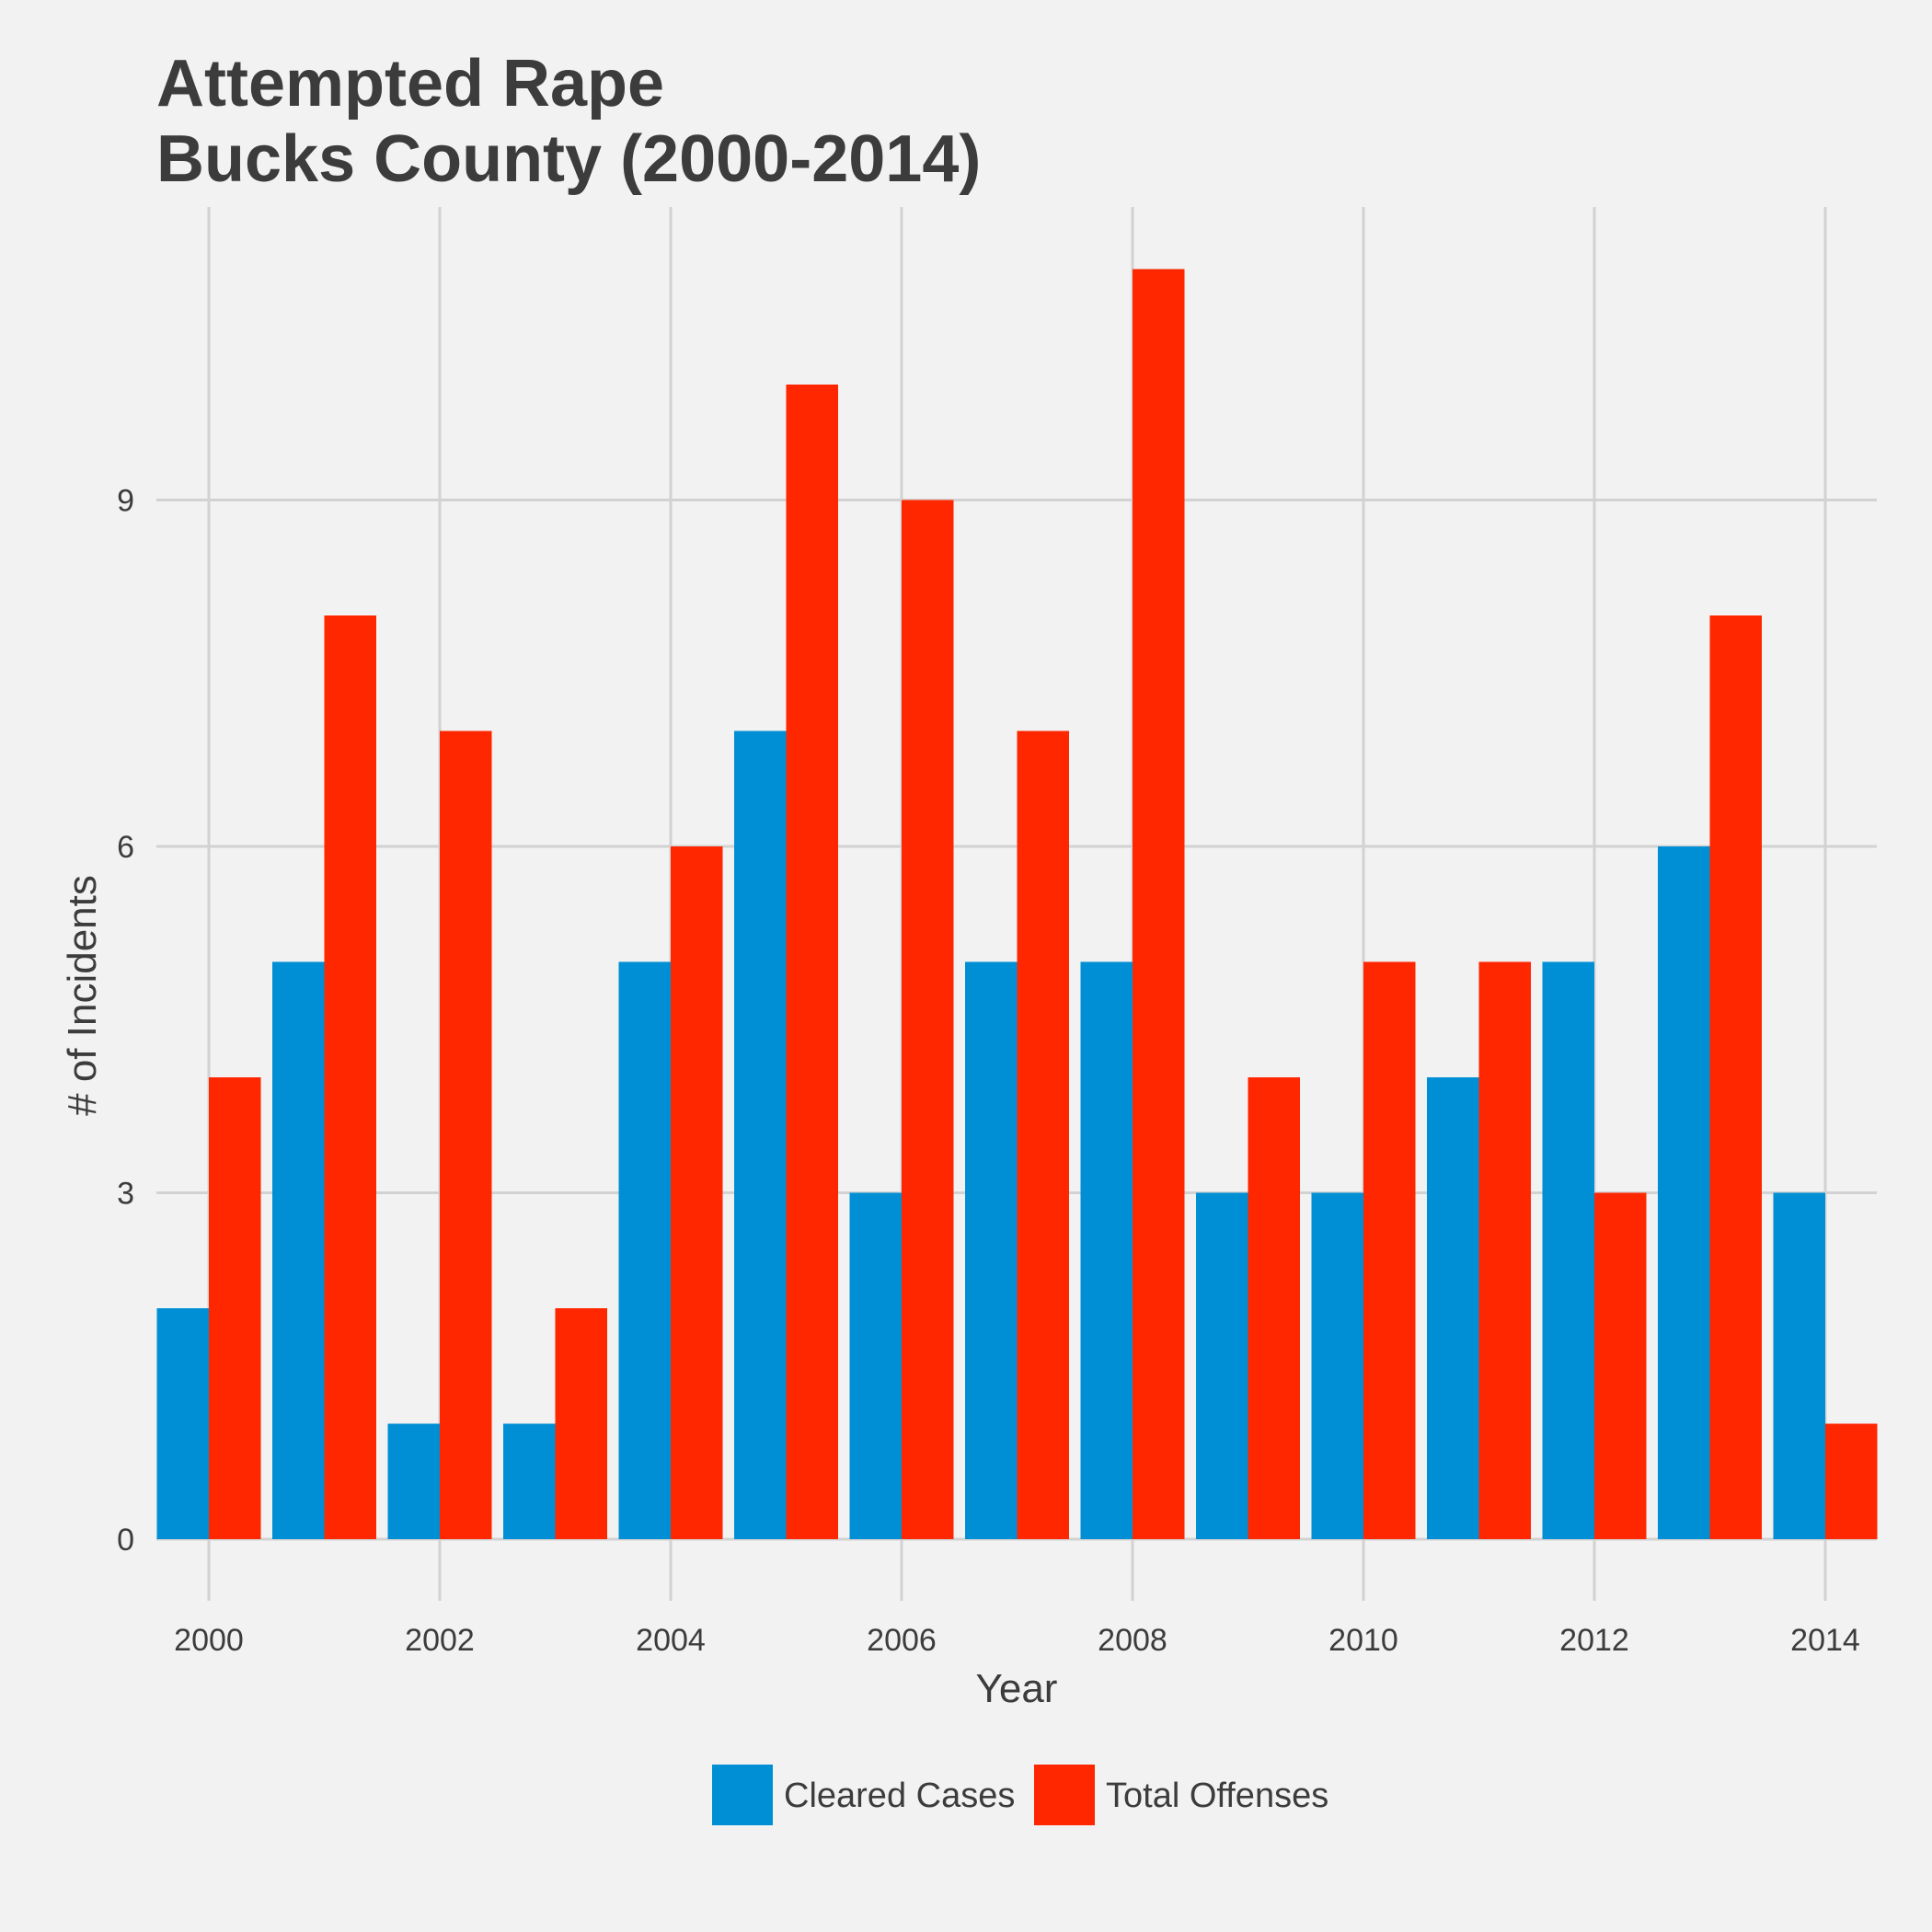 Image resolution: width=1932 pixels, height=1932 pixels. Describe the element at coordinates (1017, 1688) in the screenshot. I see `x-axis-label: Year` at that location.